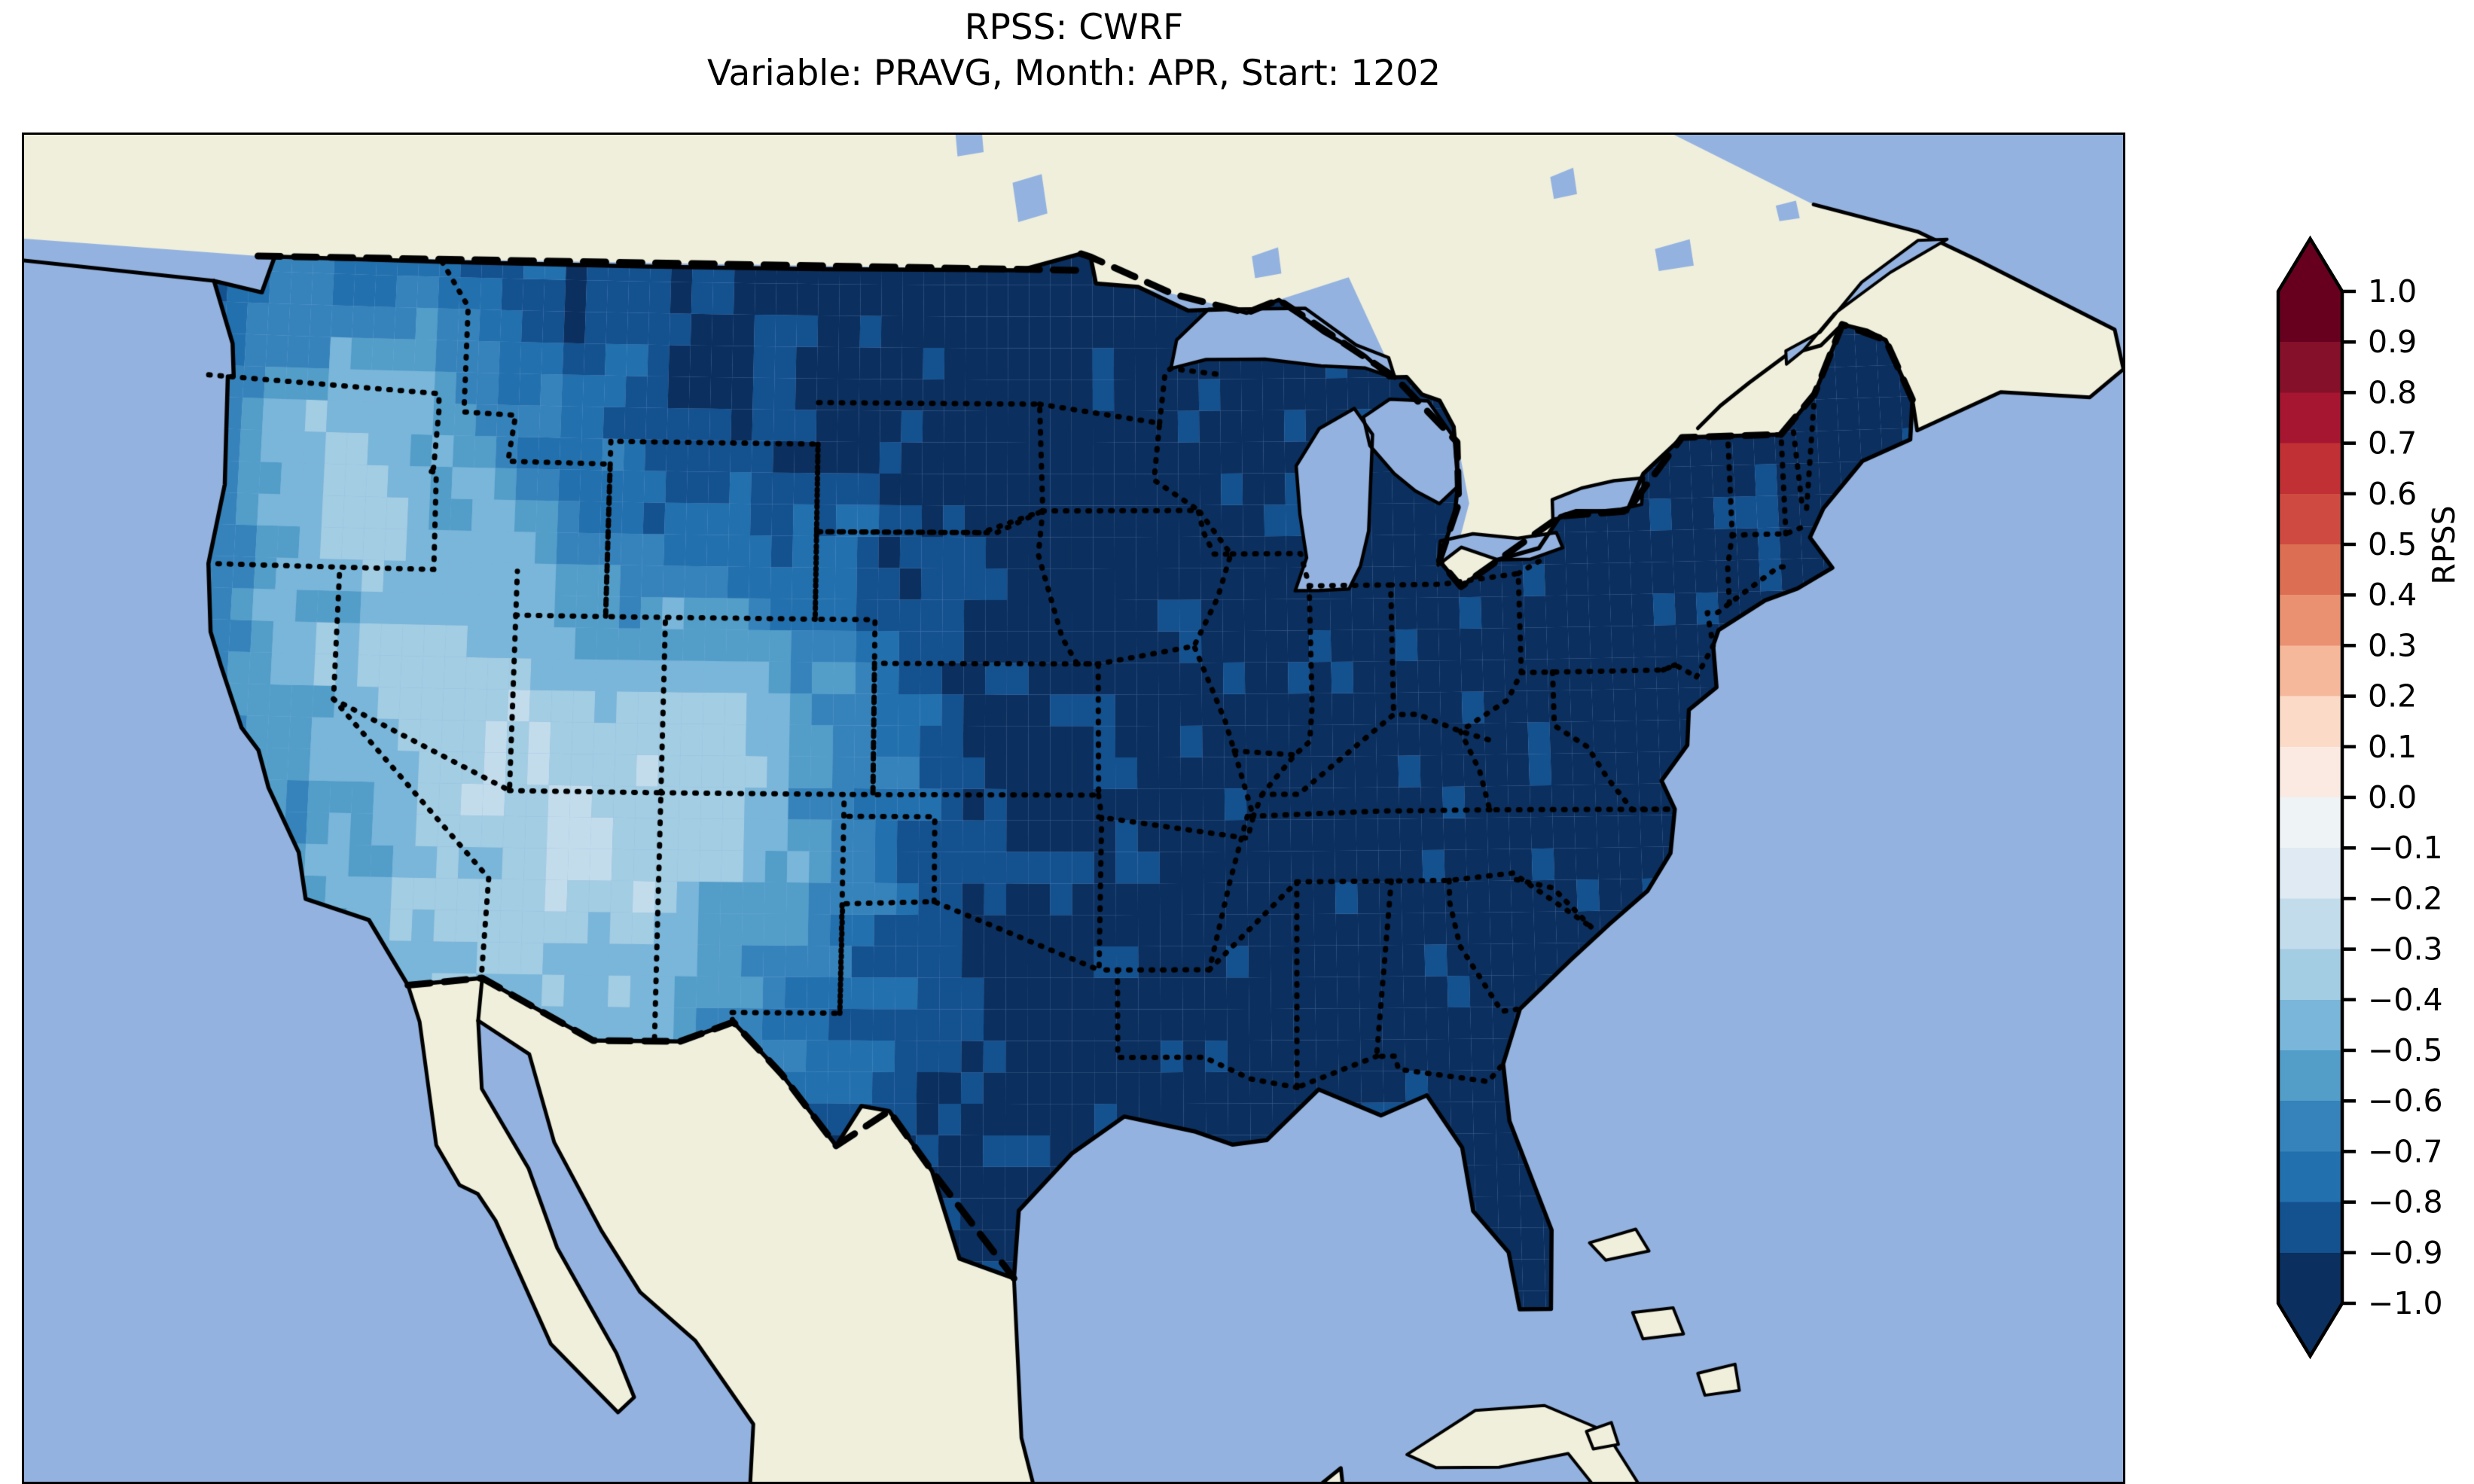 The width and height of the screenshot is (2474, 1484). I want to click on colorbar-axis-label: RPSS, so click(2444, 545).